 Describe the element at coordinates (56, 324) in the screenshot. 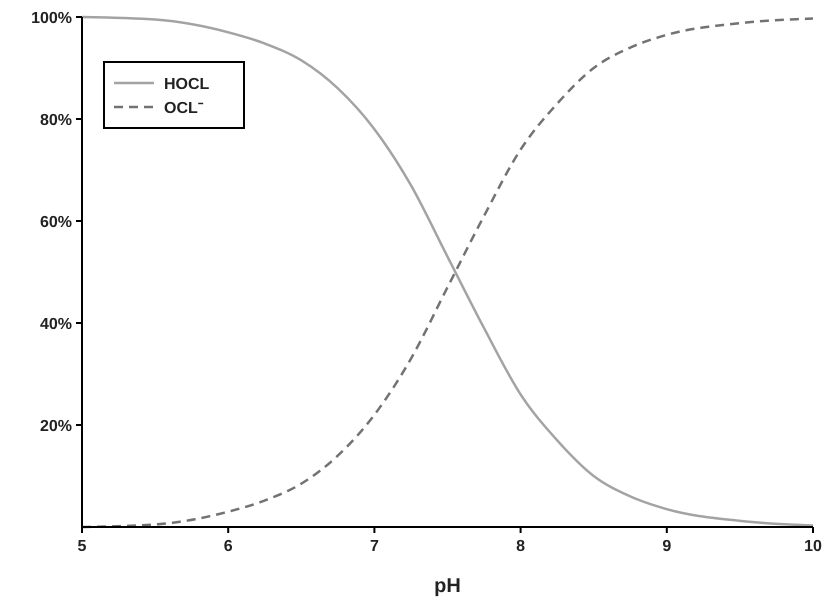

I see `y-tick-label: 40%` at that location.